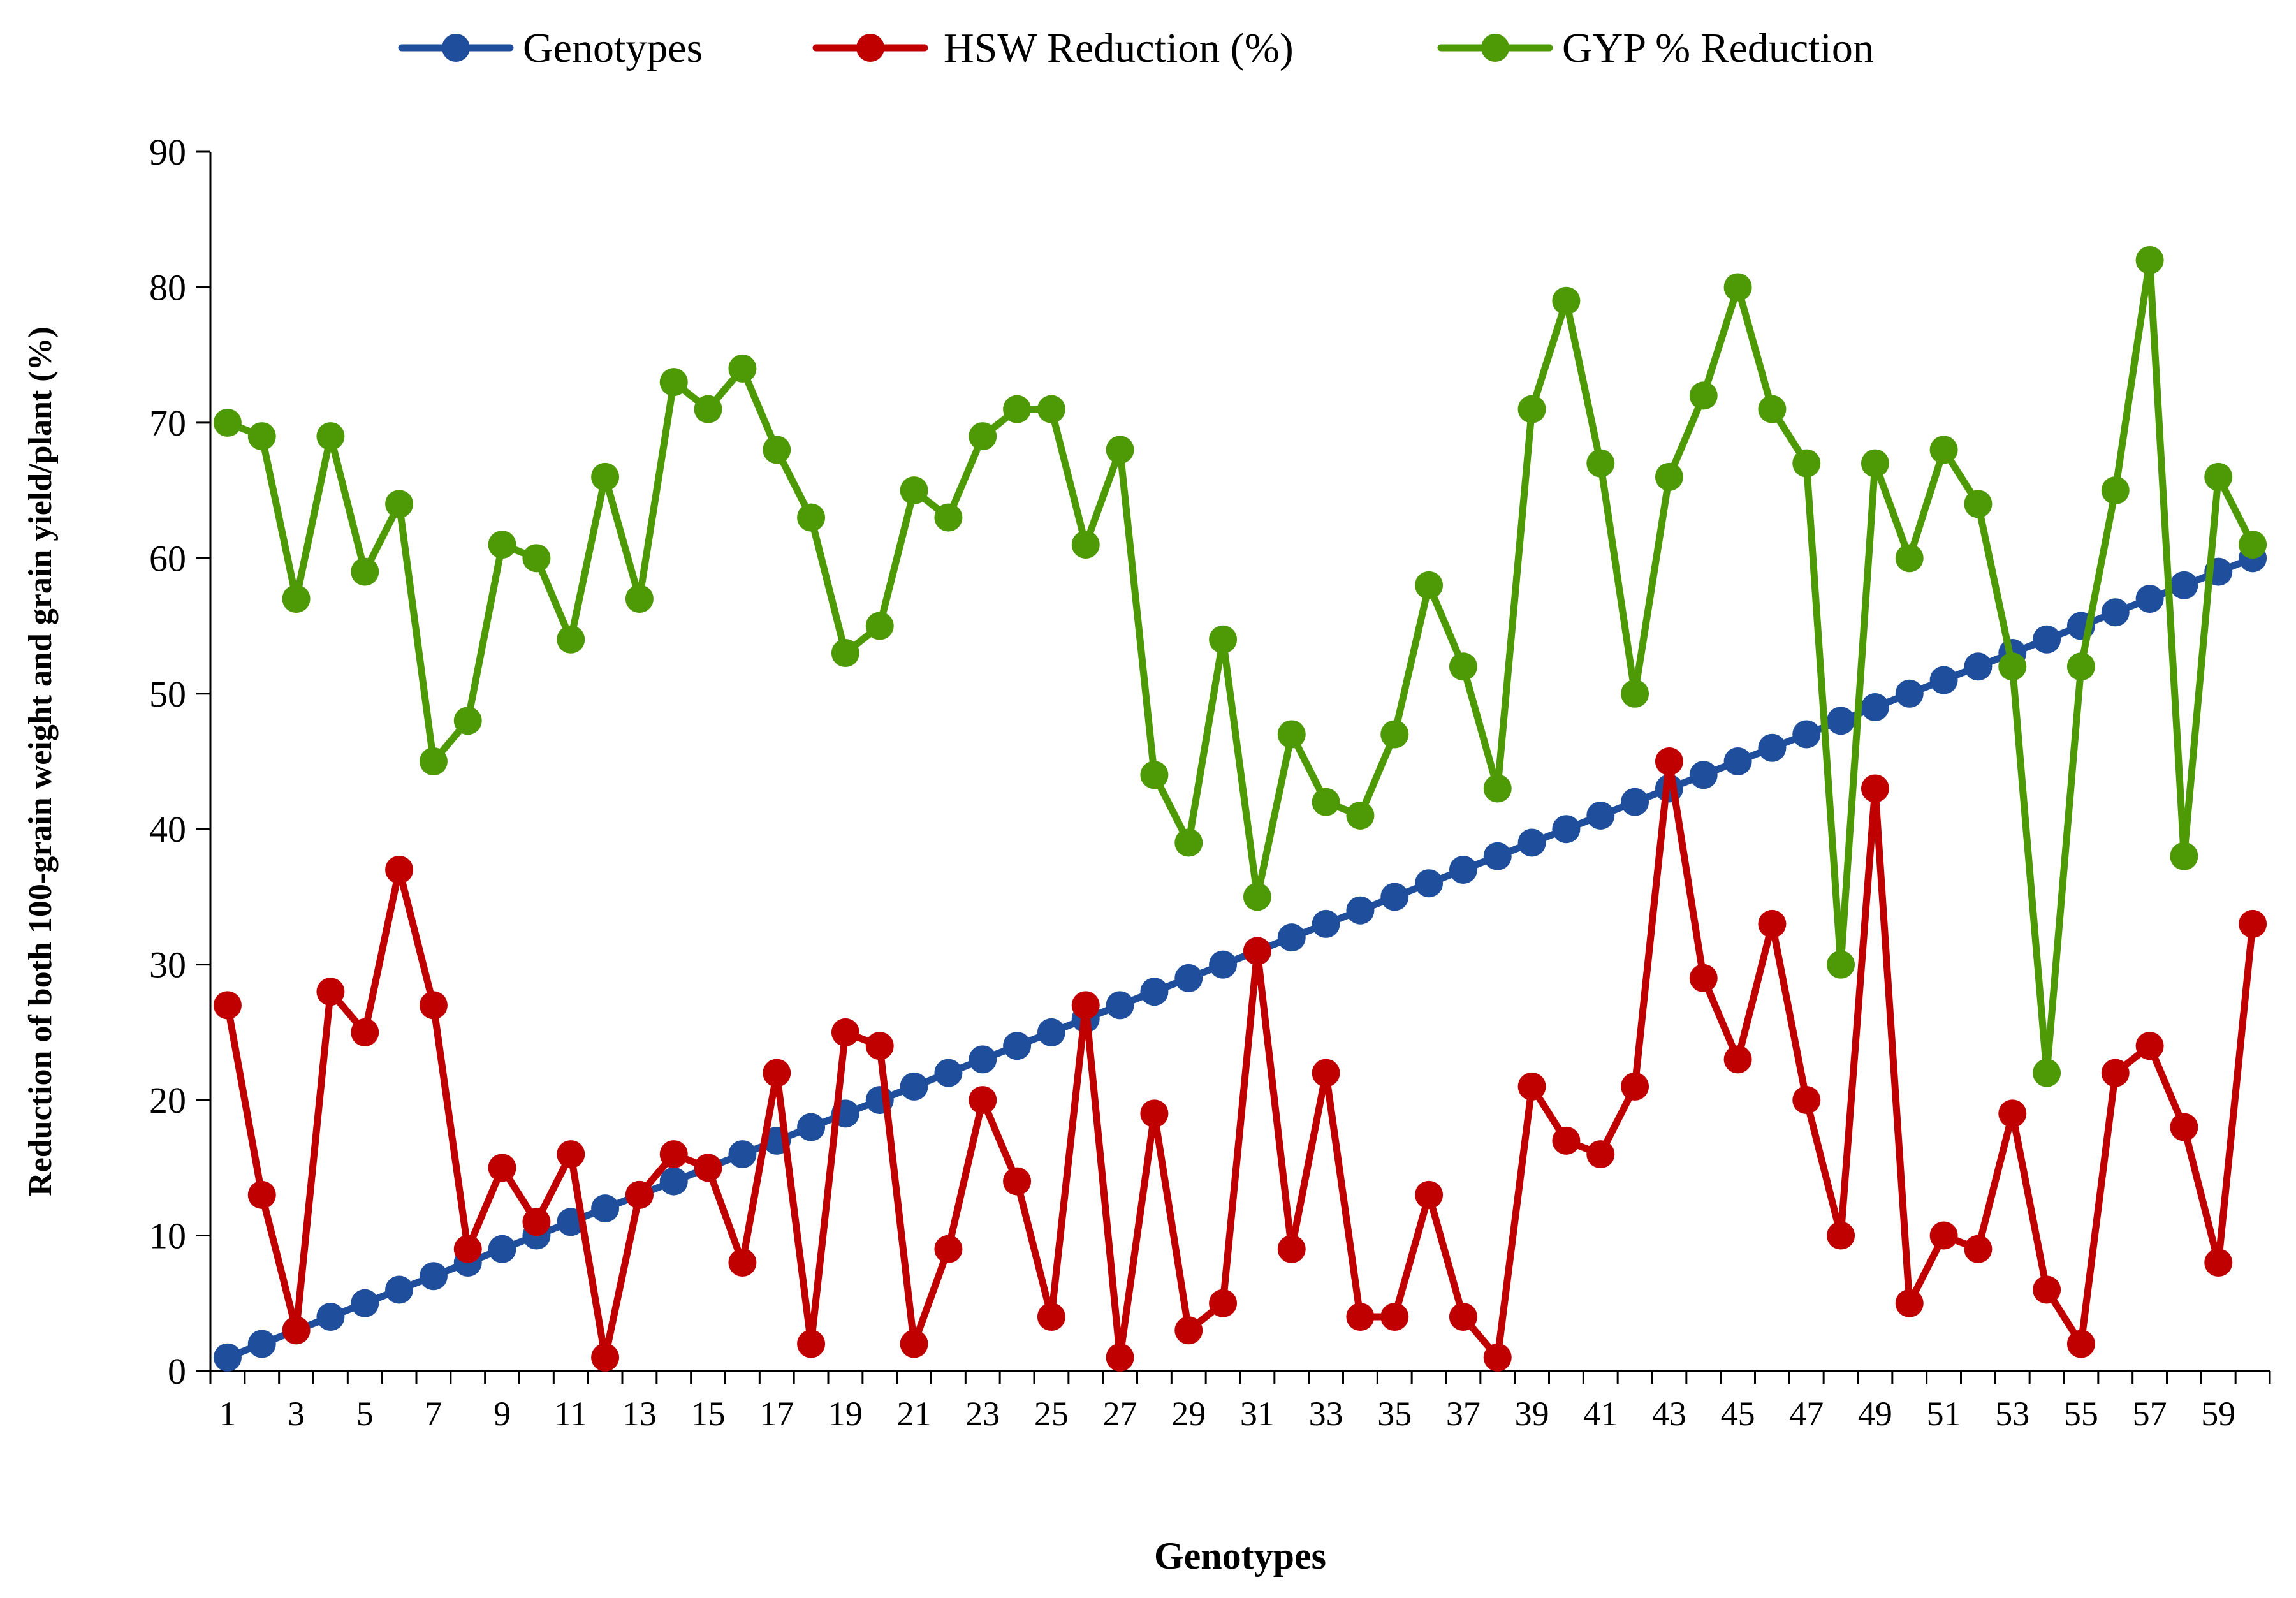 This screenshot has height=1598, width=2296. What do you see at coordinates (1188, 1414) in the screenshot?
I see `x-tick-label: 29` at bounding box center [1188, 1414].